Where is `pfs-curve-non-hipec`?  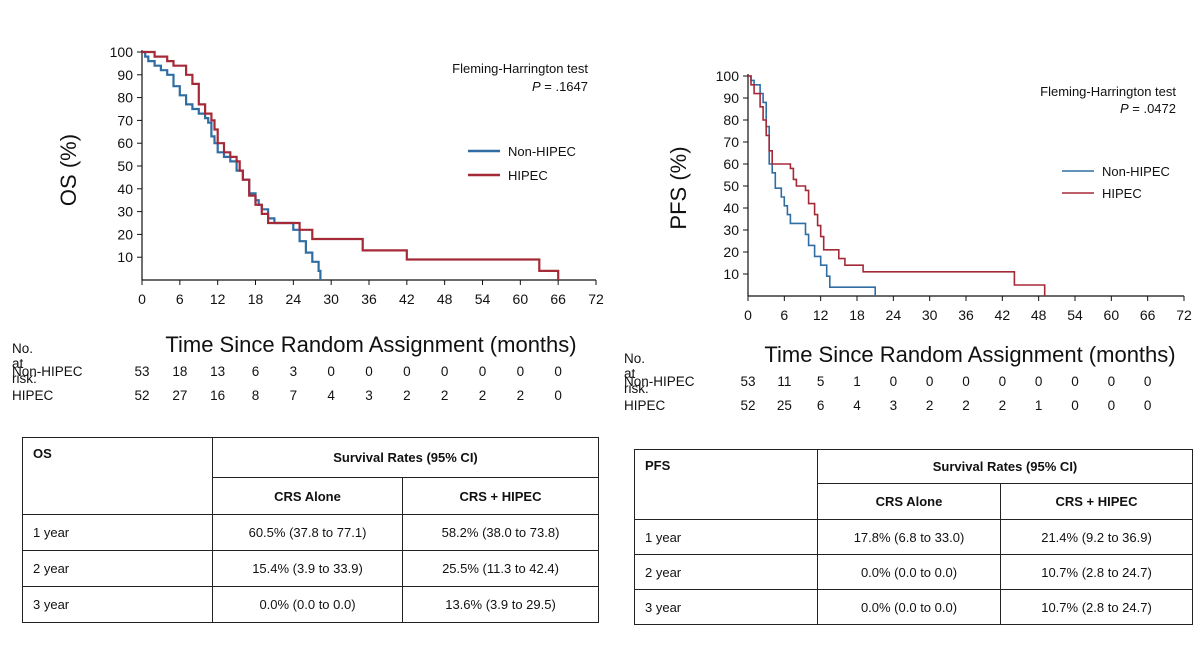
pfs-curve-non-hipec is located at coordinates (812, 185).